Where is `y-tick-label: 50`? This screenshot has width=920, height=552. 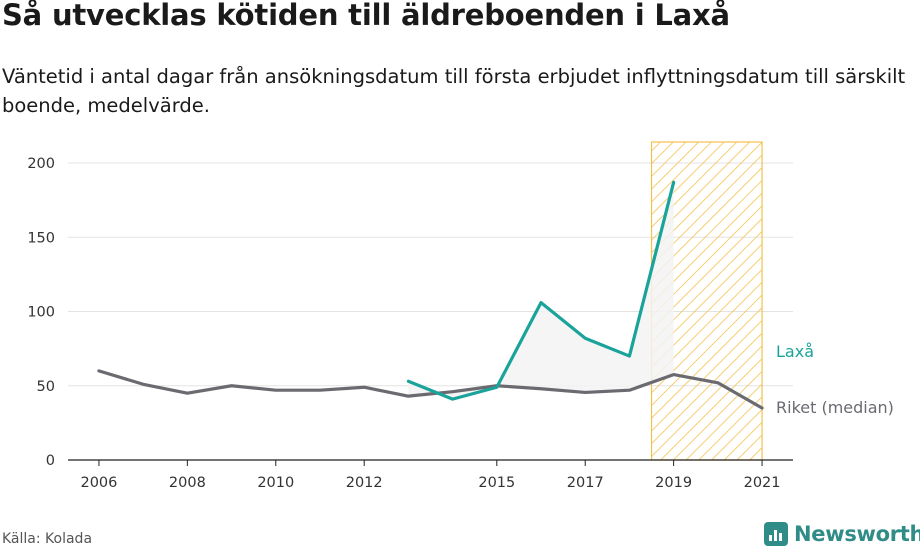
y-tick-label: 50 is located at coordinates (46, 387).